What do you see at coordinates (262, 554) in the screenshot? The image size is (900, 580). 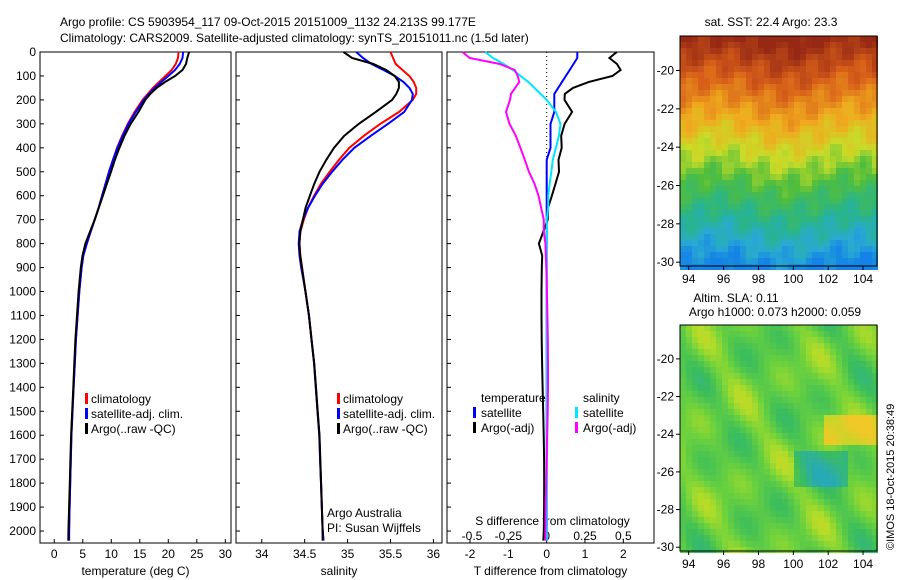 I see `x-tick-label: 34` at bounding box center [262, 554].